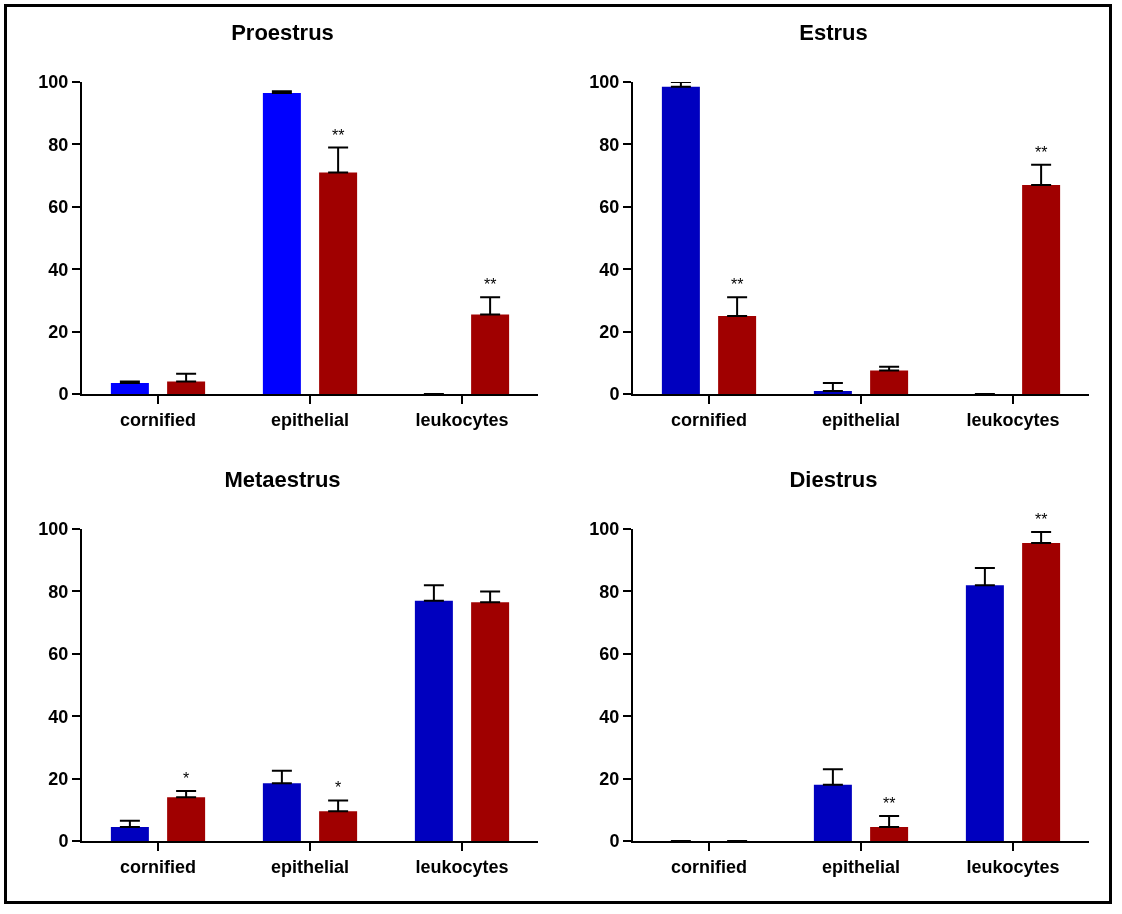 This screenshot has width=1122, height=914. Describe the element at coordinates (833, 33) in the screenshot. I see `chart-title: Estrus` at that location.